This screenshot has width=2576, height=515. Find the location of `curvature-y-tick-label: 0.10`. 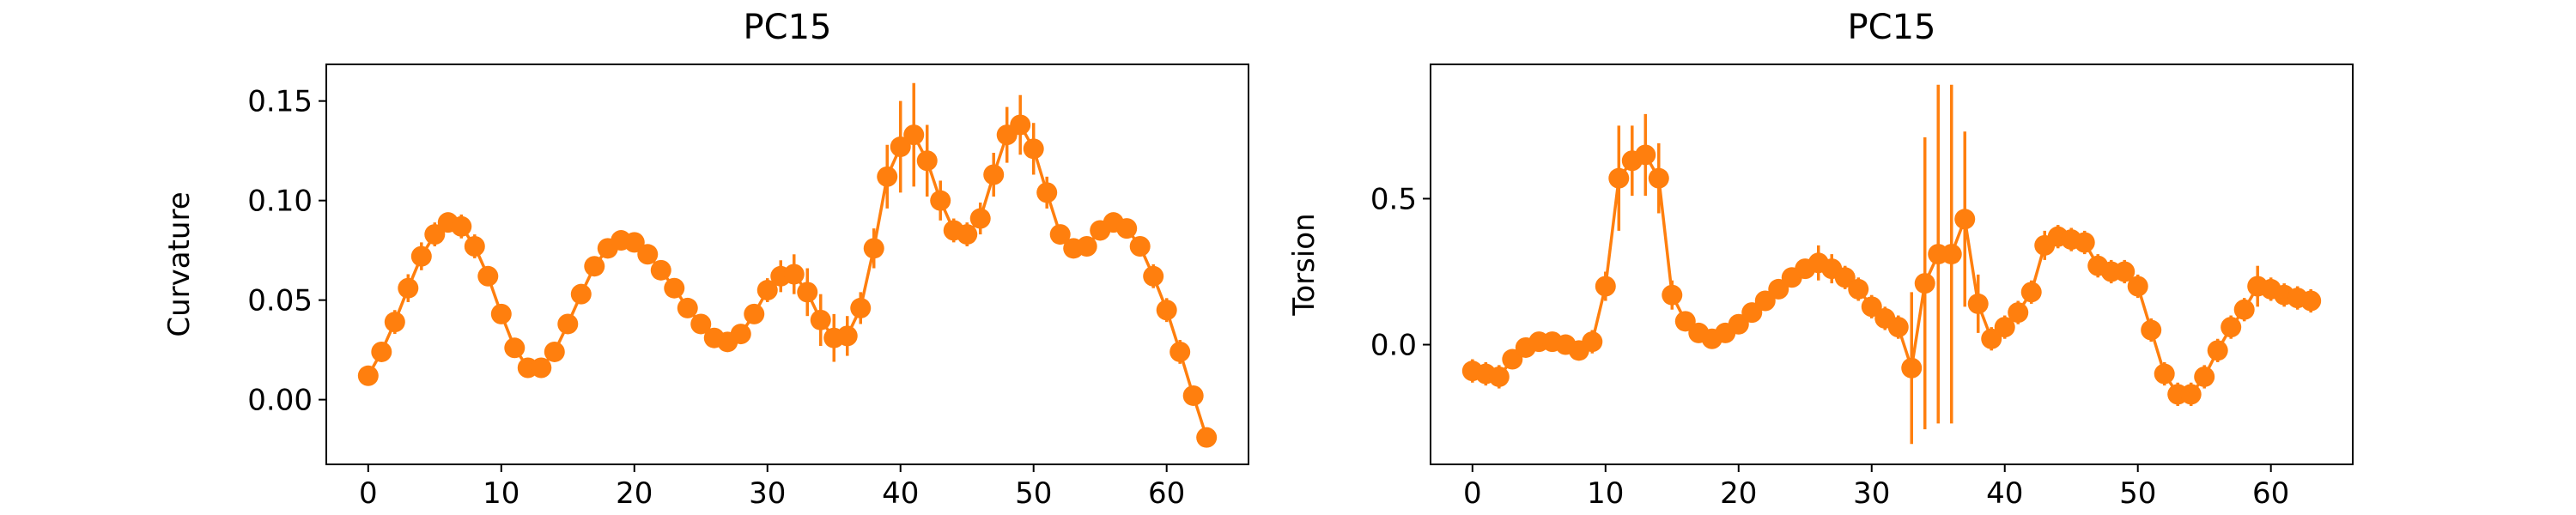

curvature-y-tick-label: 0.10 is located at coordinates (280, 202).